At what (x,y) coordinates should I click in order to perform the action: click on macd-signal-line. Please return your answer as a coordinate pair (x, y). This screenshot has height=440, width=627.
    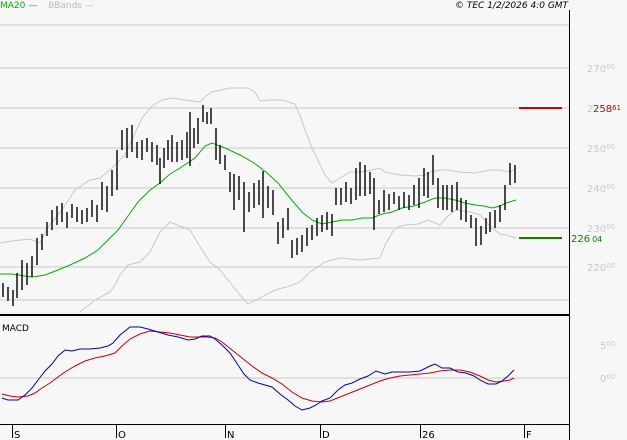
    Looking at the image, I should click on (258, 366).